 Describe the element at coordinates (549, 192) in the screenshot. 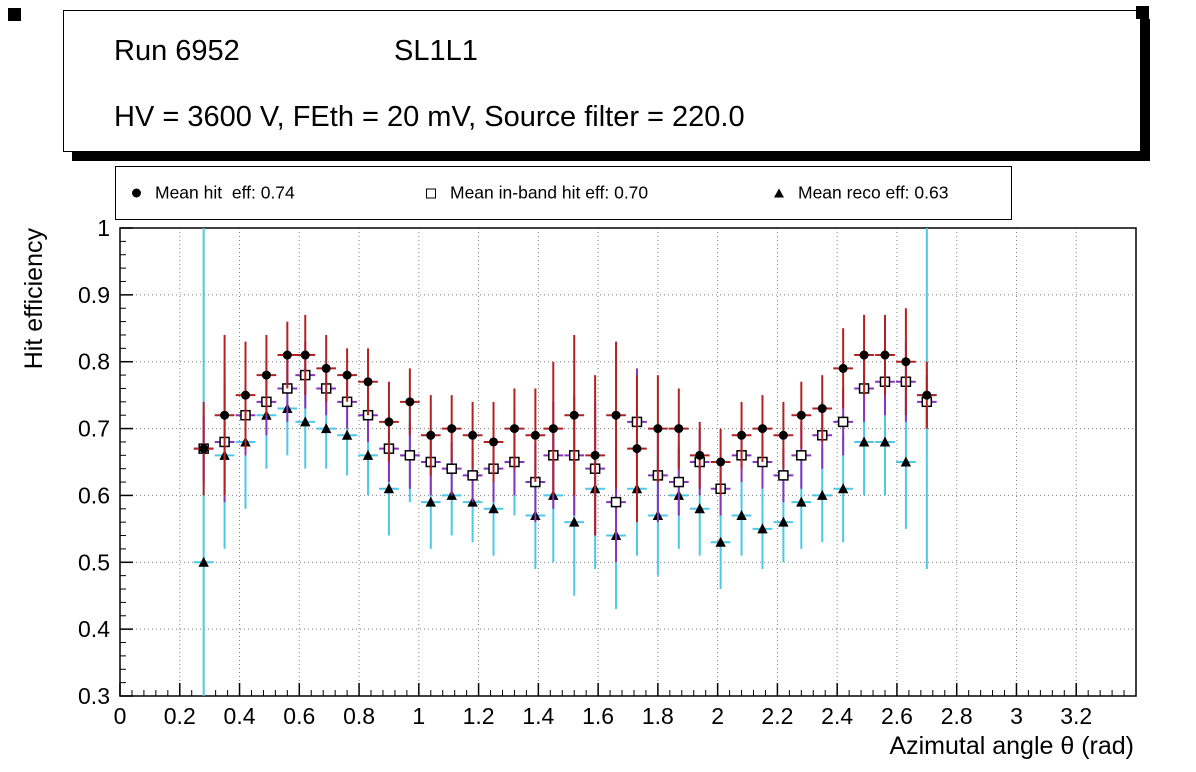

I see `legend-label: Mean in-band hit eff: 0.70` at that location.